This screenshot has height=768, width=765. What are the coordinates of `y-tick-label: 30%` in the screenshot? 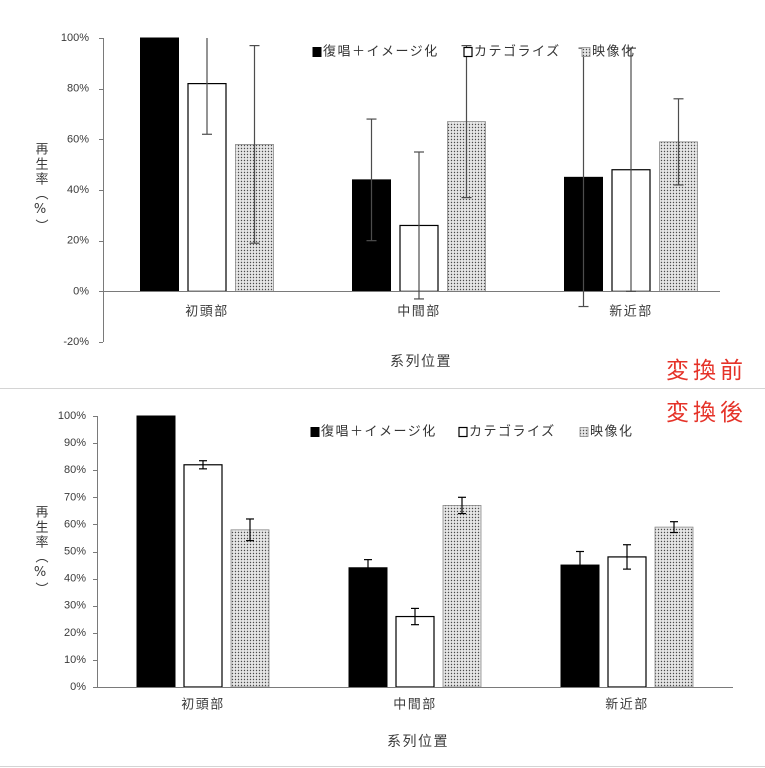 It's located at (75, 606).